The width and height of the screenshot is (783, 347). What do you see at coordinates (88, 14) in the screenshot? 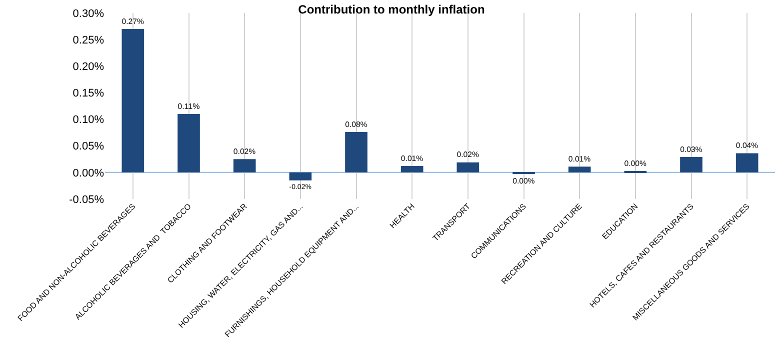
I see `y-tick-label: 0.30%` at bounding box center [88, 14].